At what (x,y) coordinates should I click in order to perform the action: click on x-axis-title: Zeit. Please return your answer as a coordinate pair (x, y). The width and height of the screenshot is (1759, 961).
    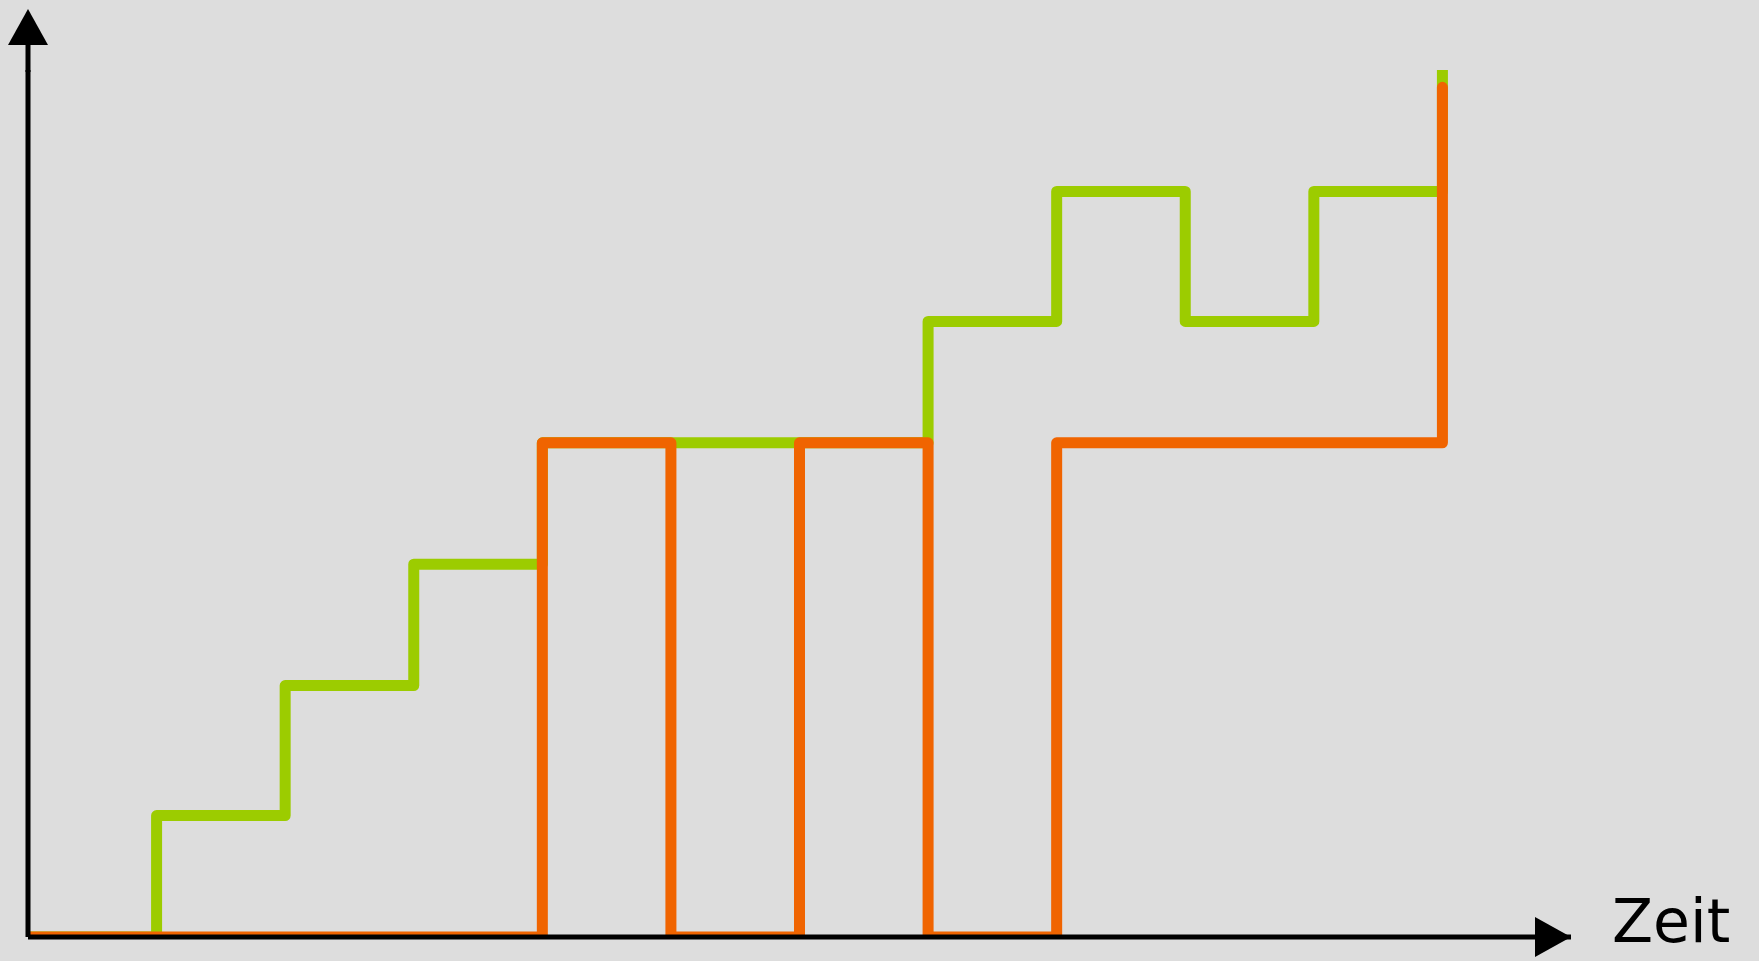
    Looking at the image, I should click on (1671, 921).